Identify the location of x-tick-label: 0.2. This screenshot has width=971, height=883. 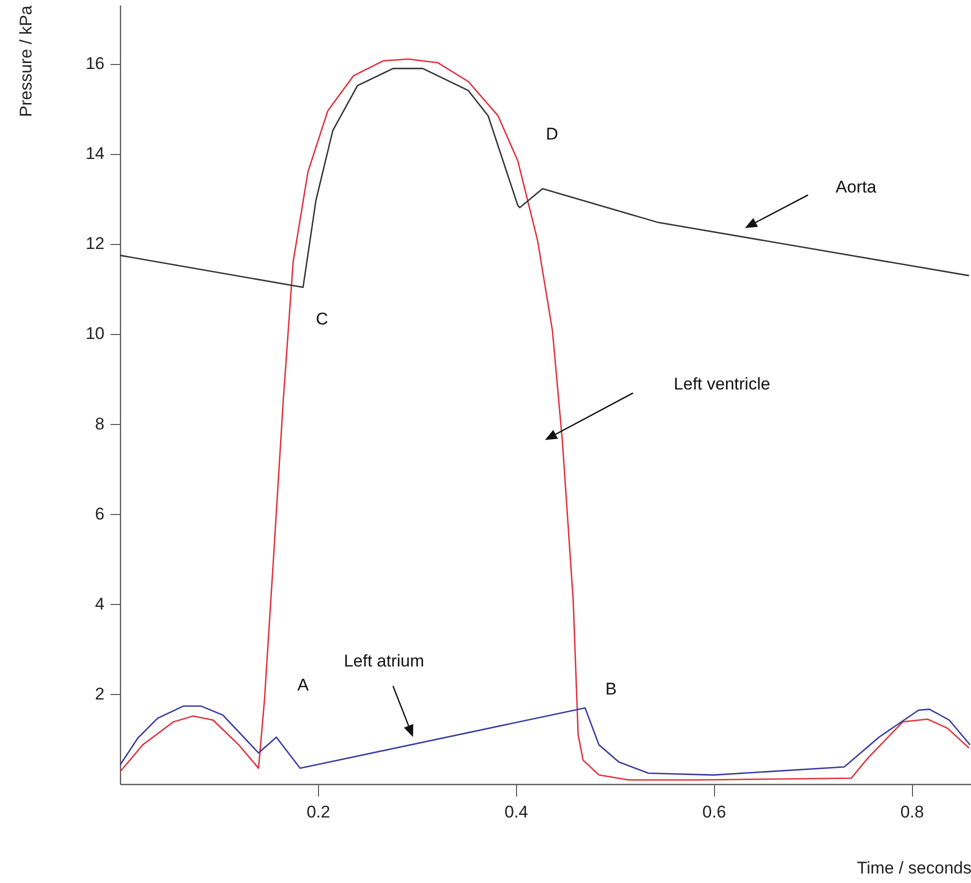
(318, 812).